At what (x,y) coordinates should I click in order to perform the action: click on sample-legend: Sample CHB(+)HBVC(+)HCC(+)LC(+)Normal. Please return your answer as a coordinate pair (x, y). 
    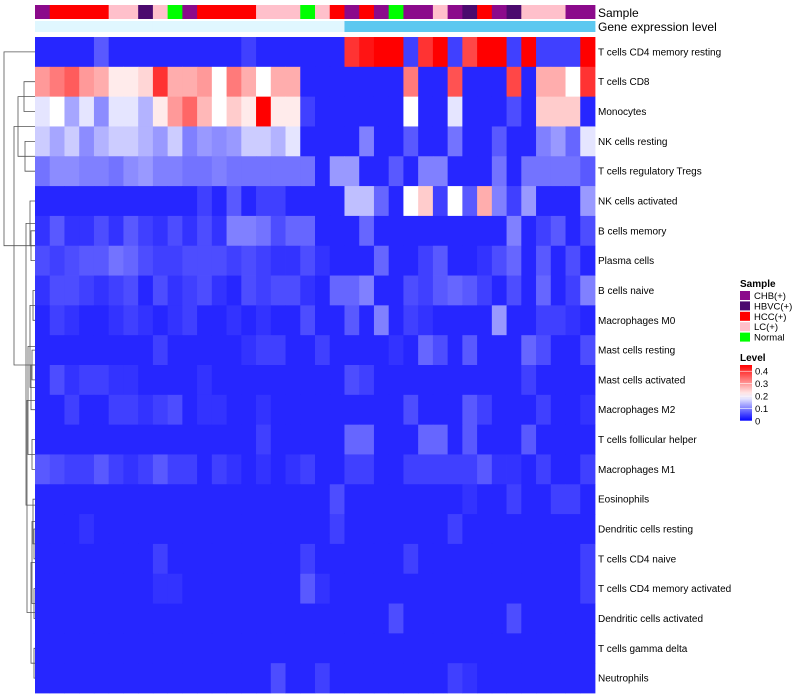
    Looking at the image, I should click on (766, 311).